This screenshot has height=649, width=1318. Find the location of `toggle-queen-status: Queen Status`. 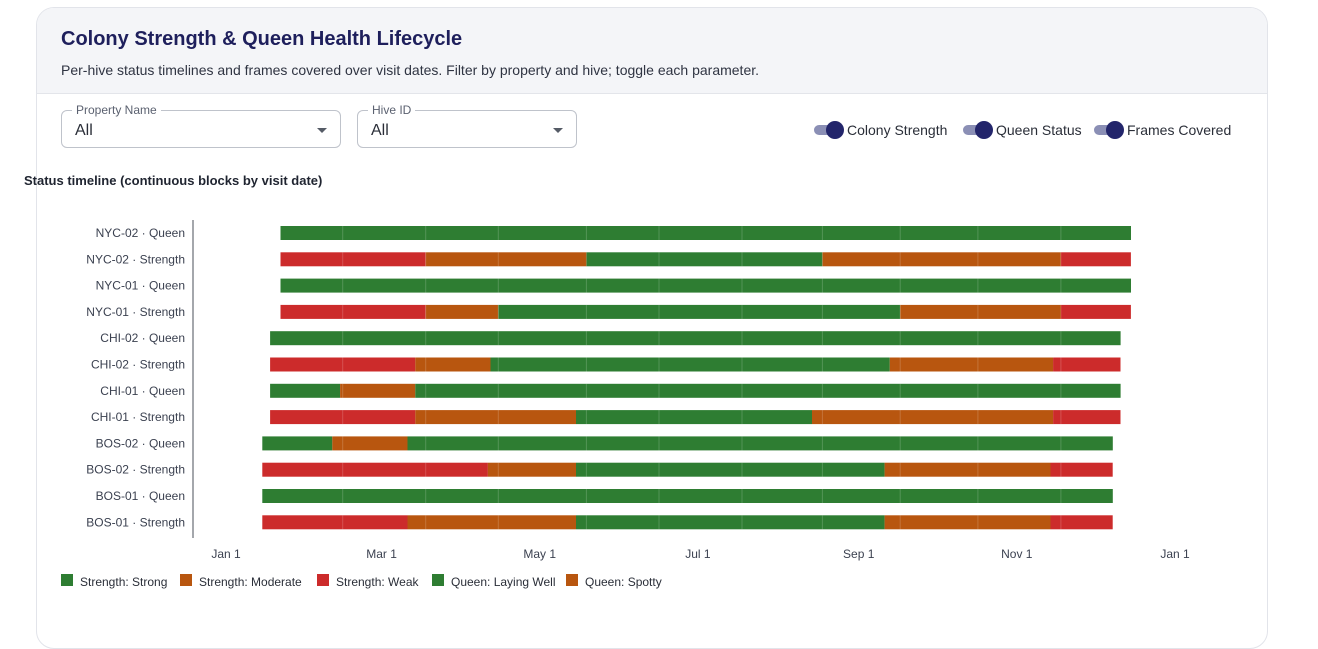

toggle-queen-status: Queen Status is located at coordinates (1023, 130).